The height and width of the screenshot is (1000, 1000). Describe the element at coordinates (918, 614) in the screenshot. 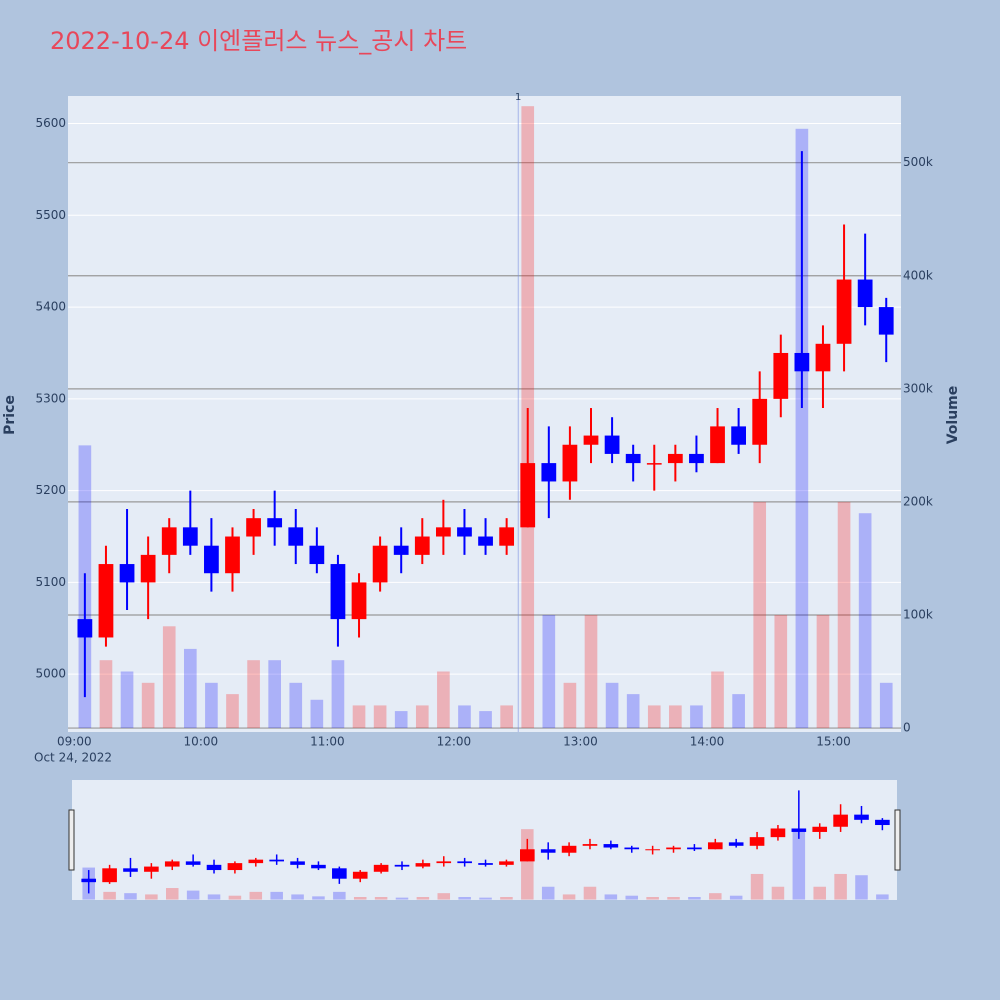

I see `y2-tick-label: 100k` at that location.